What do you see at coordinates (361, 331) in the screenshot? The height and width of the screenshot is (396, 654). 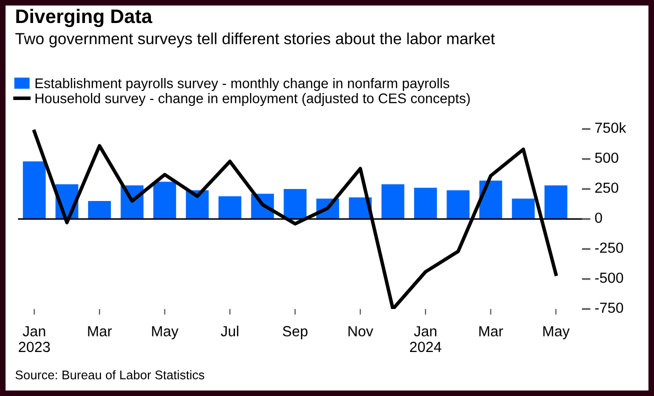 I see `x-tick-label: Nov` at bounding box center [361, 331].